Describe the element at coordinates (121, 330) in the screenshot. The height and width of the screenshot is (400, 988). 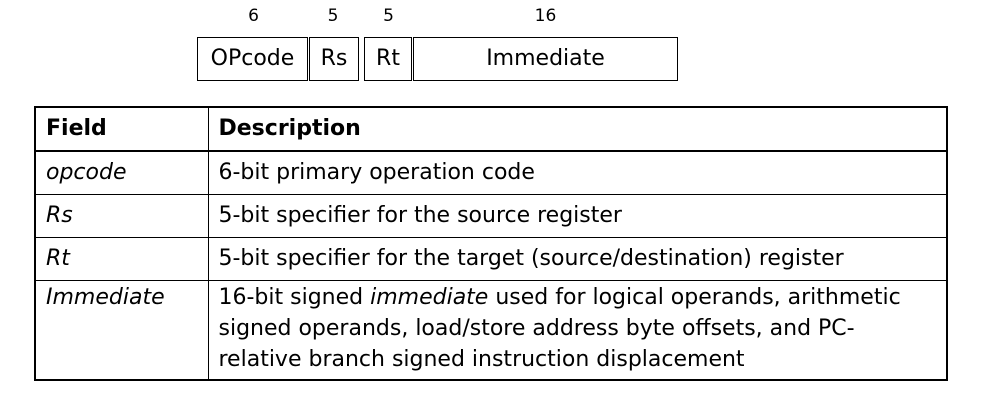
I see `field-name-immediate: Immediate` at that location.